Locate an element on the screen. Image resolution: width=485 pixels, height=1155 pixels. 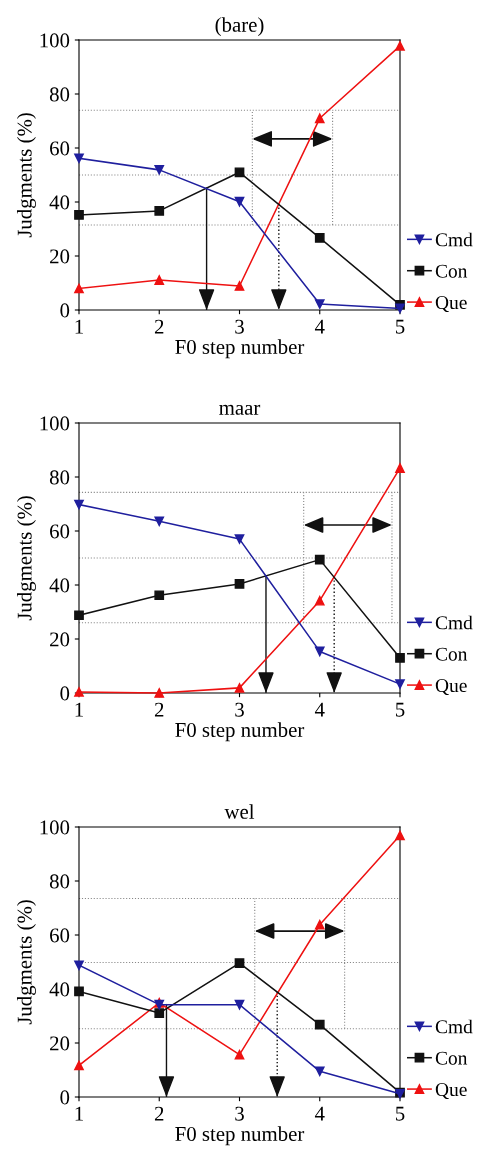
chart-title: maar is located at coordinates (240, 409).